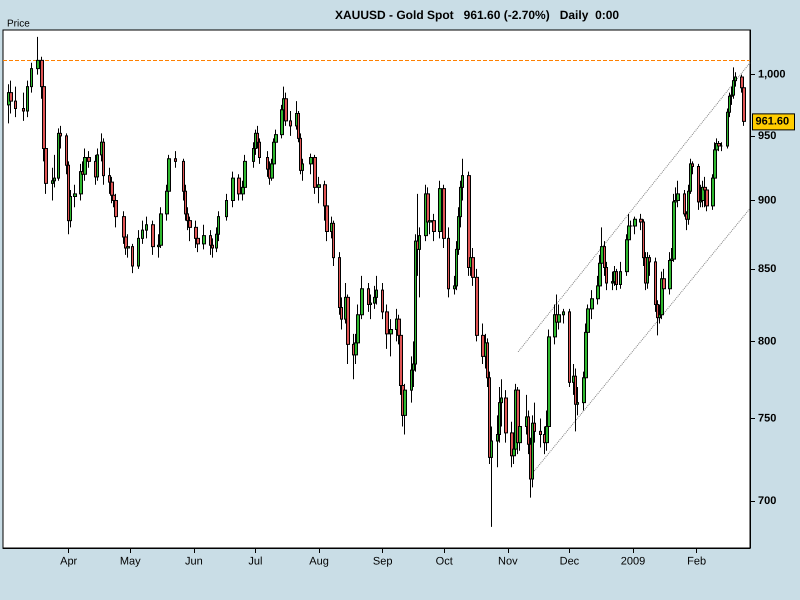 This screenshot has width=800, height=600. Describe the element at coordinates (18, 24) in the screenshot. I see `y-axis-title: Price` at that location.